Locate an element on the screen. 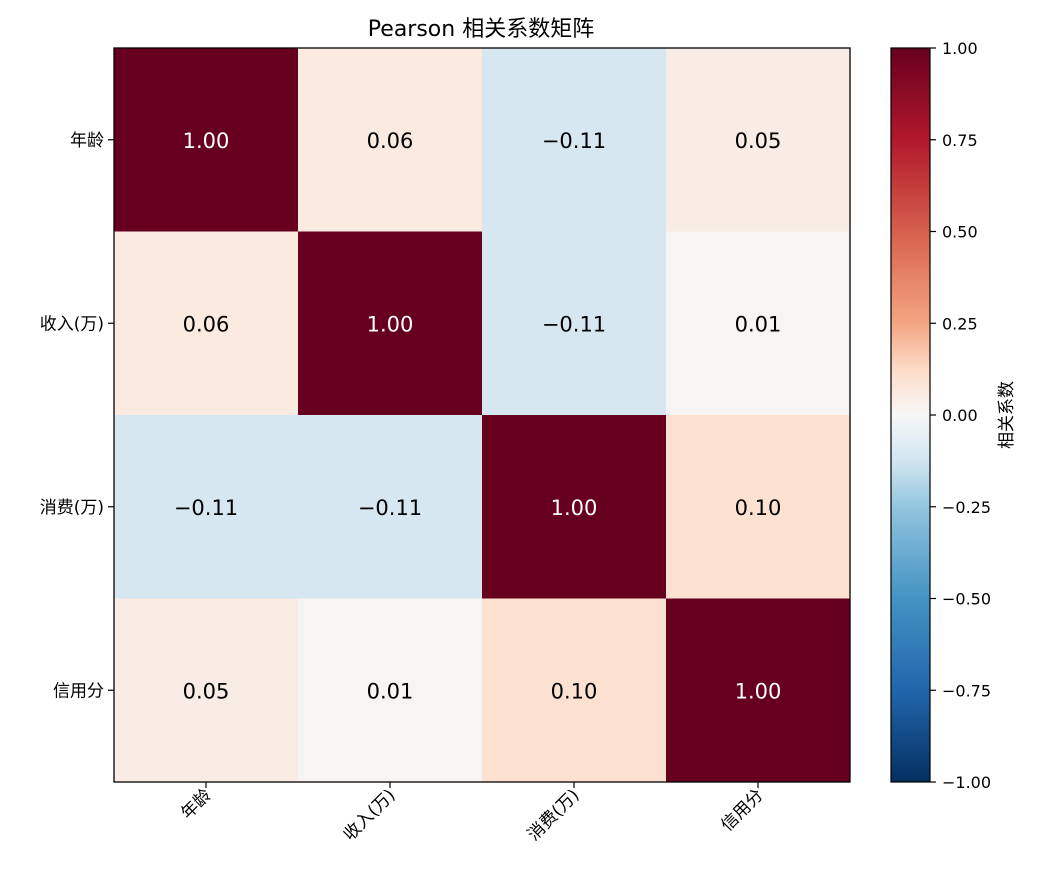 The image size is (1037, 888). colorbar-tick-label: 0.75 is located at coordinates (960, 140).